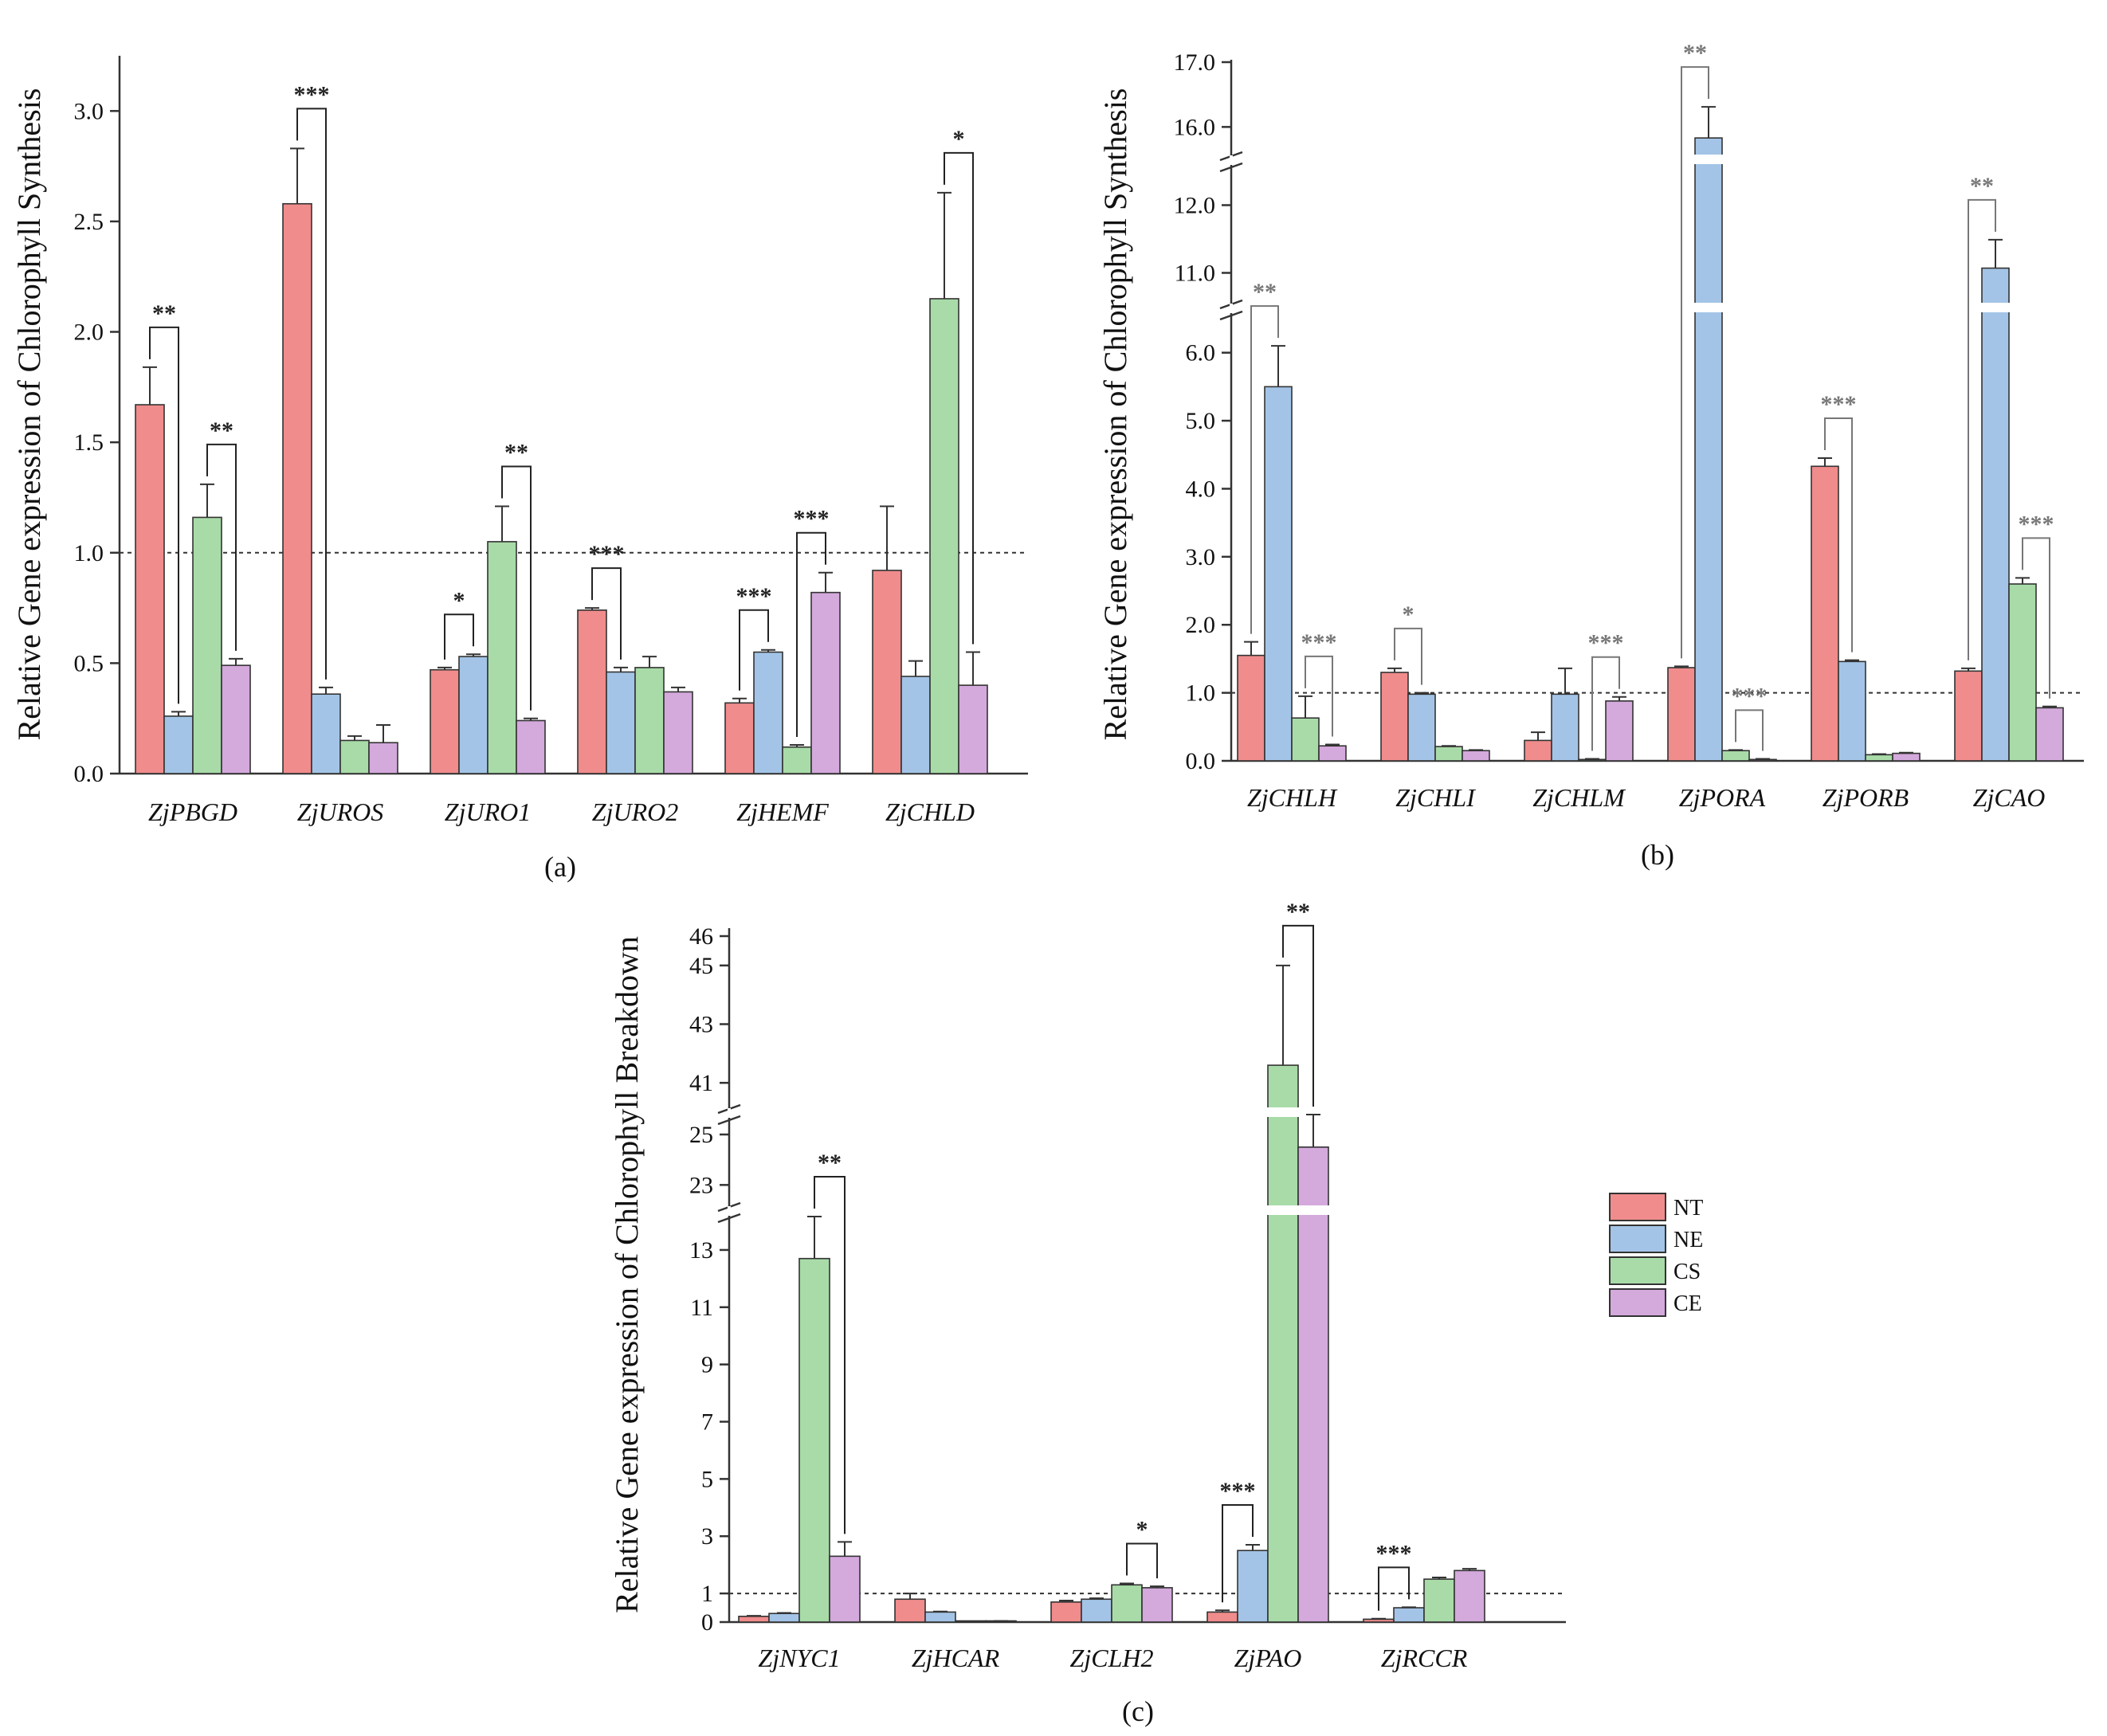  Describe the element at coordinates (707, 1365) in the screenshot. I see `y-tick-label: 9` at that location.